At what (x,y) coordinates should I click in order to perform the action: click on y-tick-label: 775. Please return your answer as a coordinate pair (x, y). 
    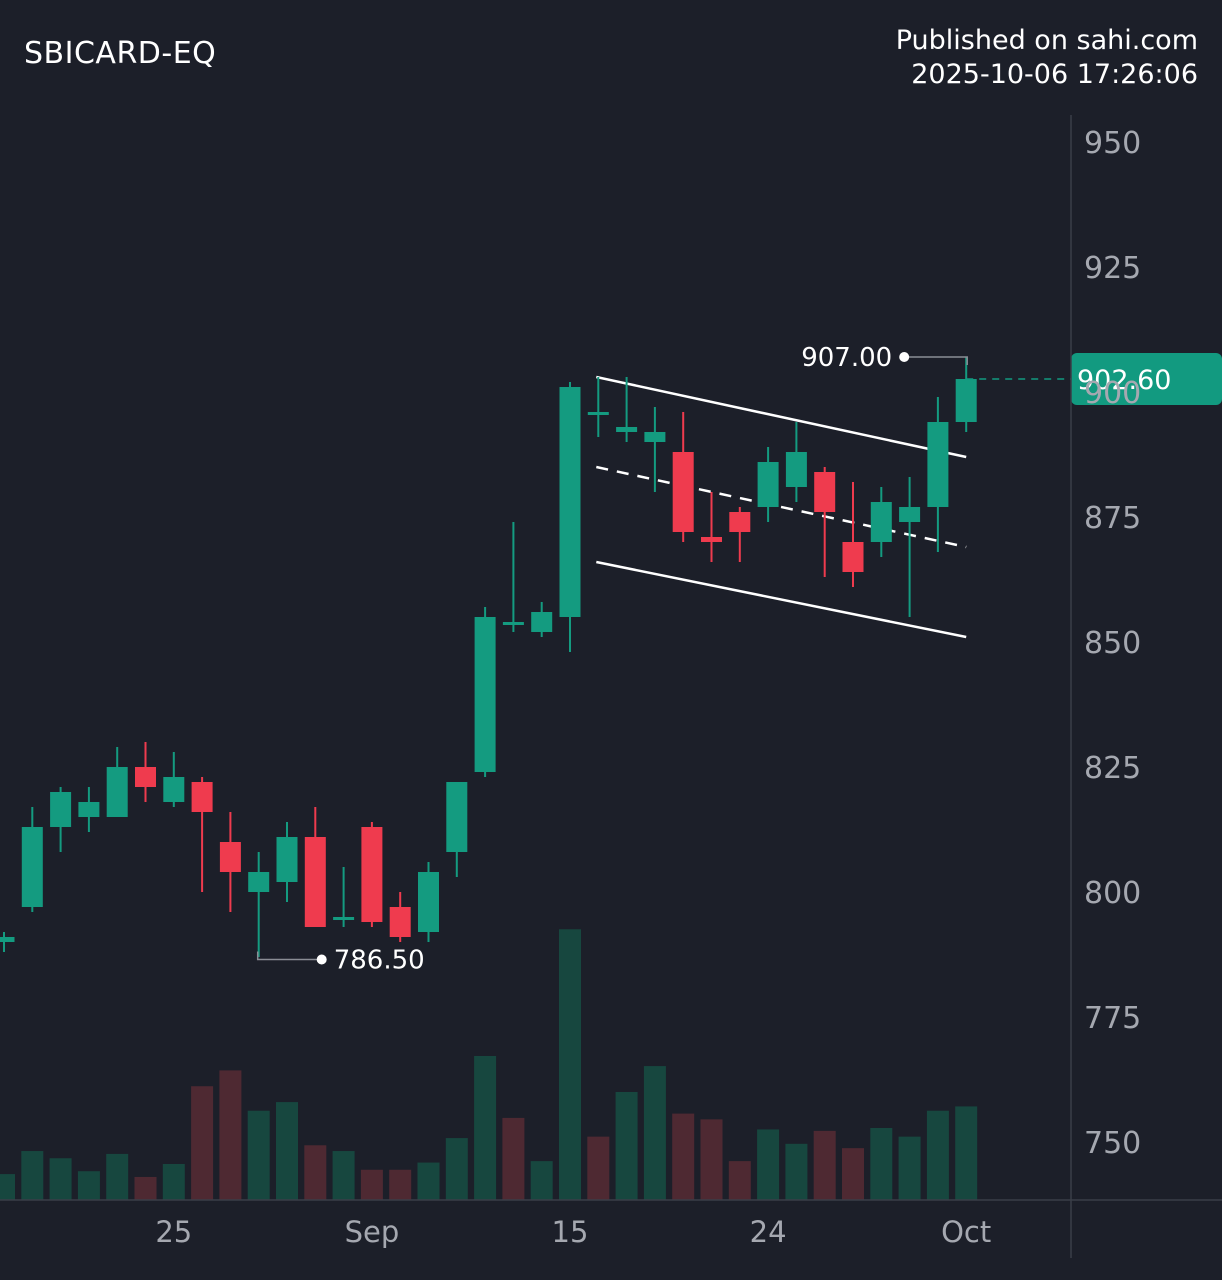
    Looking at the image, I should click on (1112, 1018).